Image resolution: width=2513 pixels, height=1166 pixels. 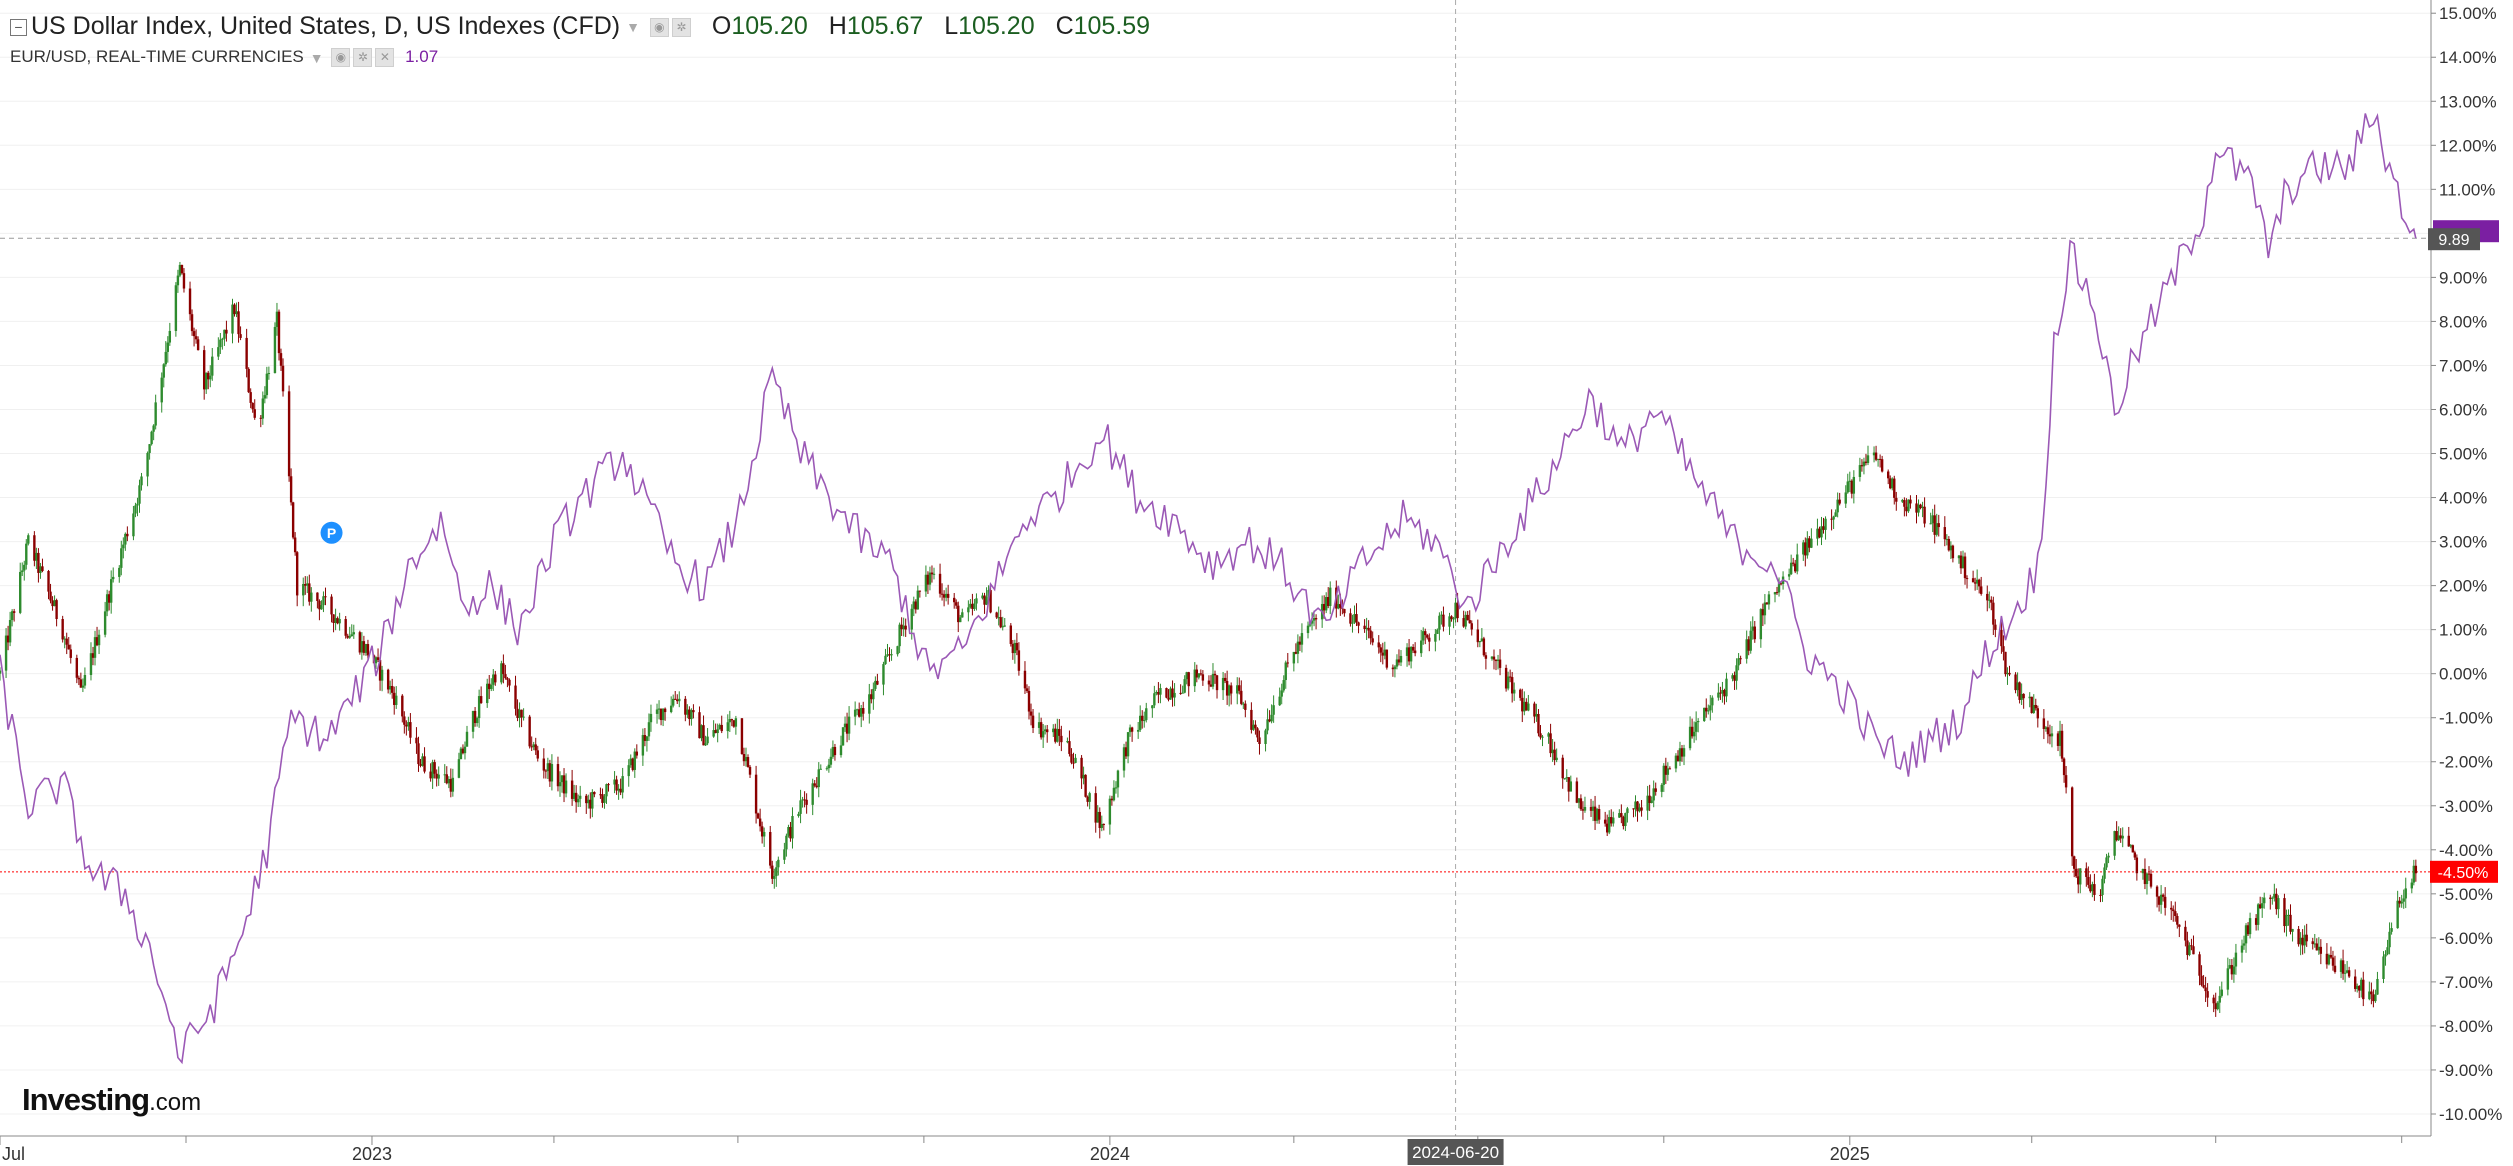 I want to click on y-tick-label: 0.00%, so click(x=2463, y=674).